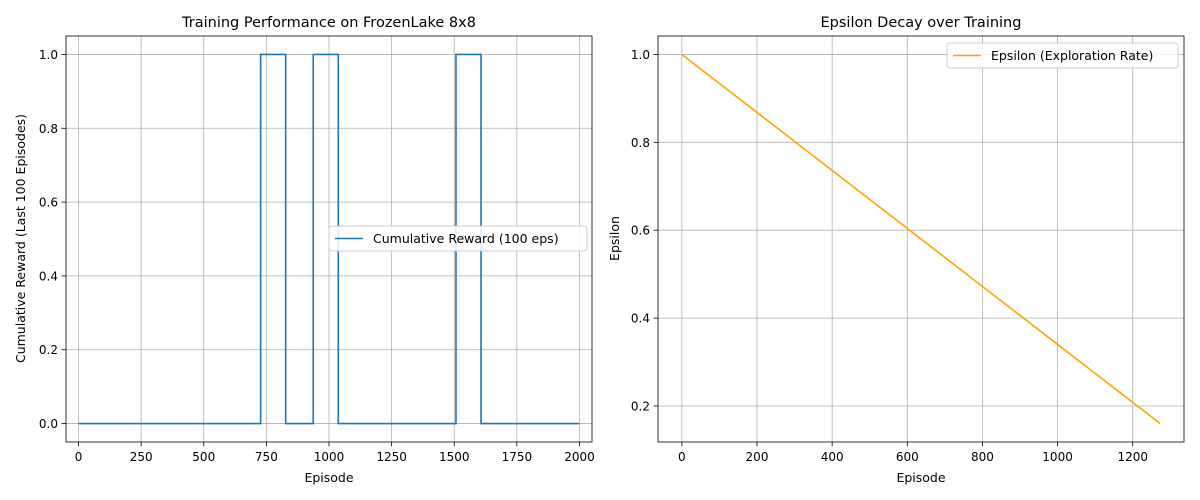 The height and width of the screenshot is (500, 1200). What do you see at coordinates (1072, 55) in the screenshot?
I see `legend-label: Epsilon (Exploration Rate)` at bounding box center [1072, 55].